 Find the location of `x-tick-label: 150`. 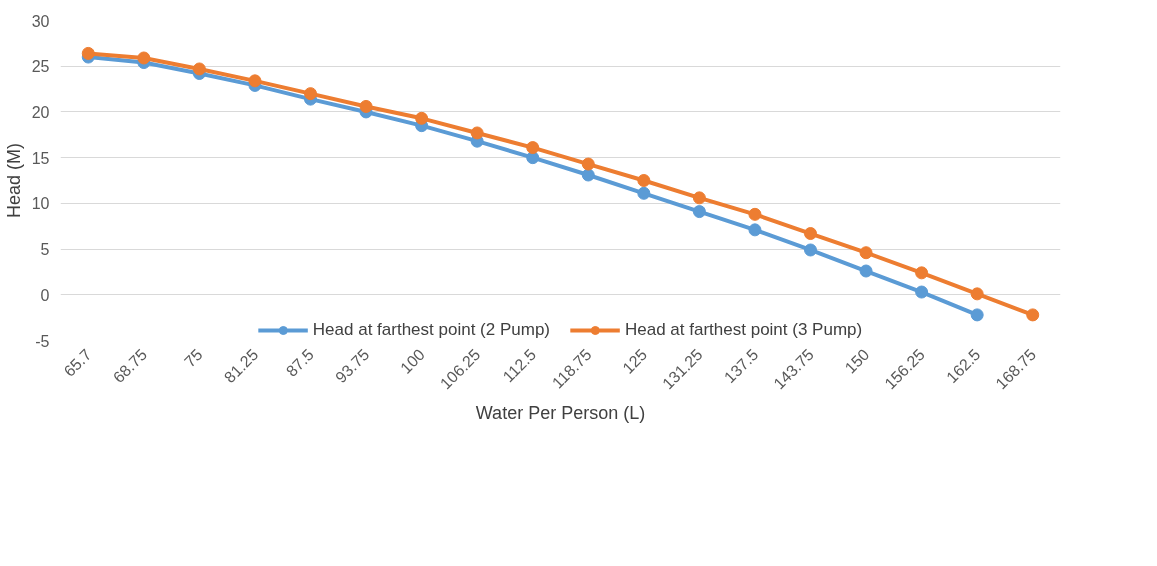

x-tick-label: 150 is located at coordinates (857, 361).